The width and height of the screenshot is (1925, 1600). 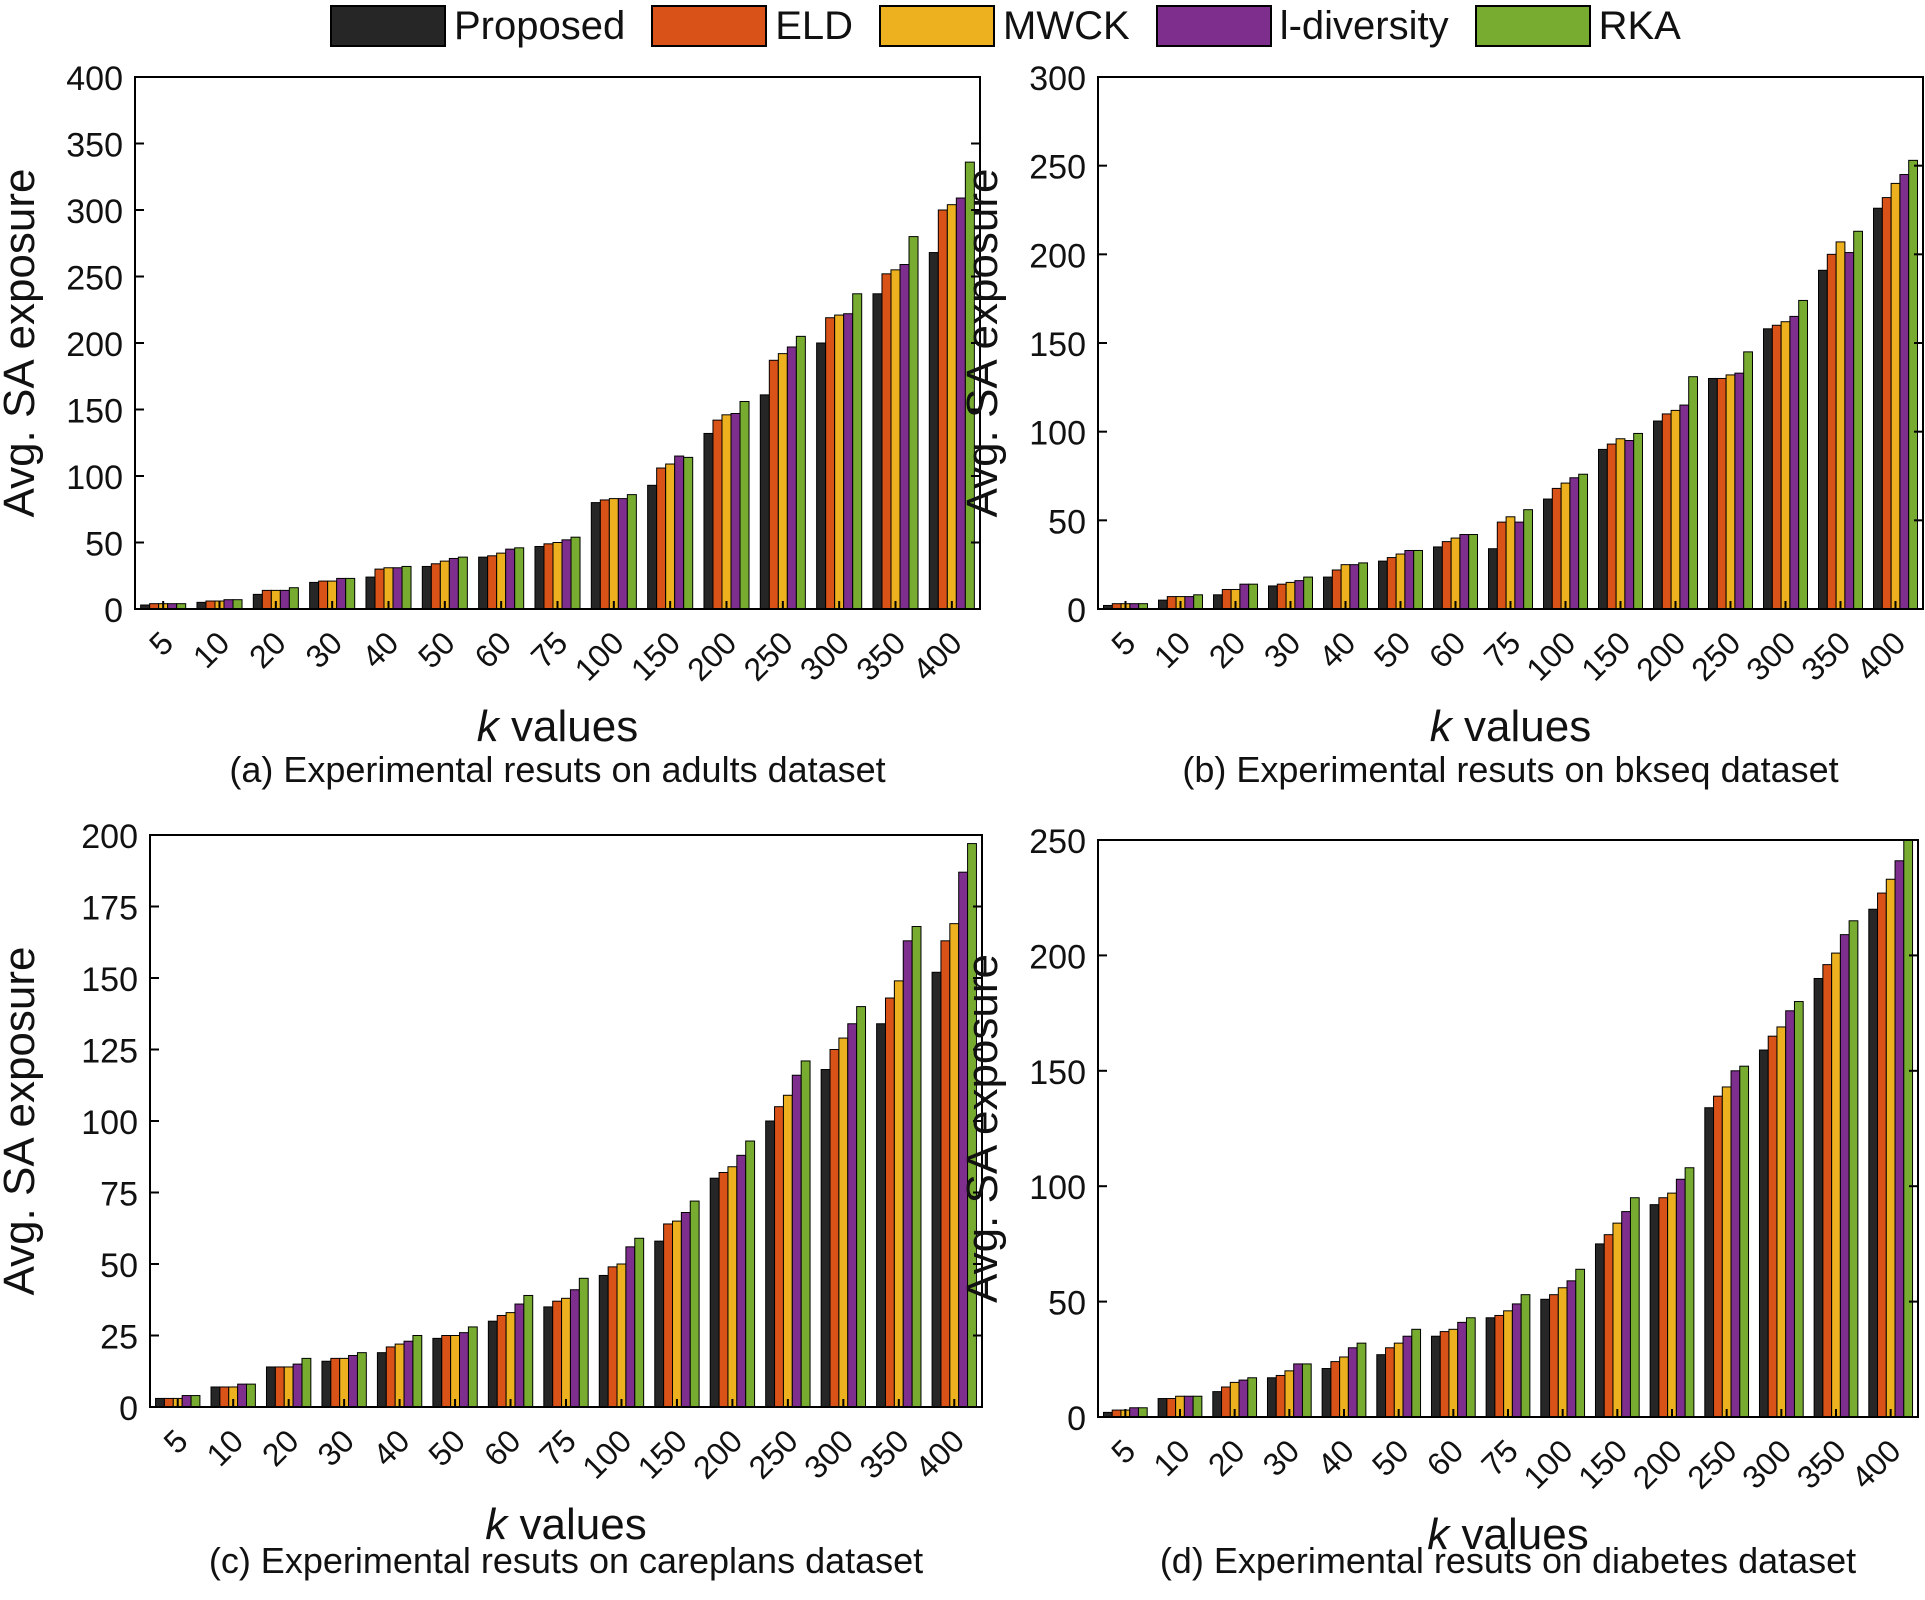 I want to click on y-tick-label: 0, so click(x=113, y=611).